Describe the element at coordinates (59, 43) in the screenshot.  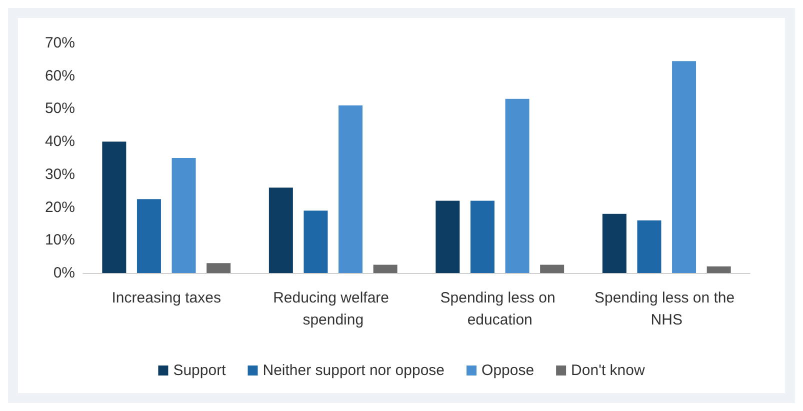
I see `y-tick-label: 70%` at that location.